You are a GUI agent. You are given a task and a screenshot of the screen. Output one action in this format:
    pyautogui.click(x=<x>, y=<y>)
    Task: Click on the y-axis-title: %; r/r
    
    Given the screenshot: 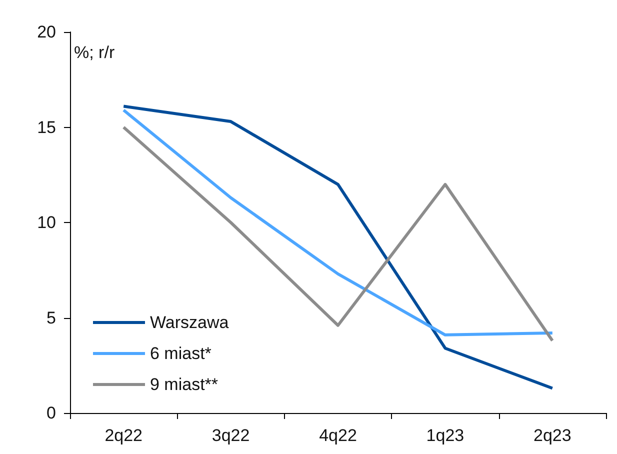 What is the action you would take?
    pyautogui.click(x=94, y=52)
    